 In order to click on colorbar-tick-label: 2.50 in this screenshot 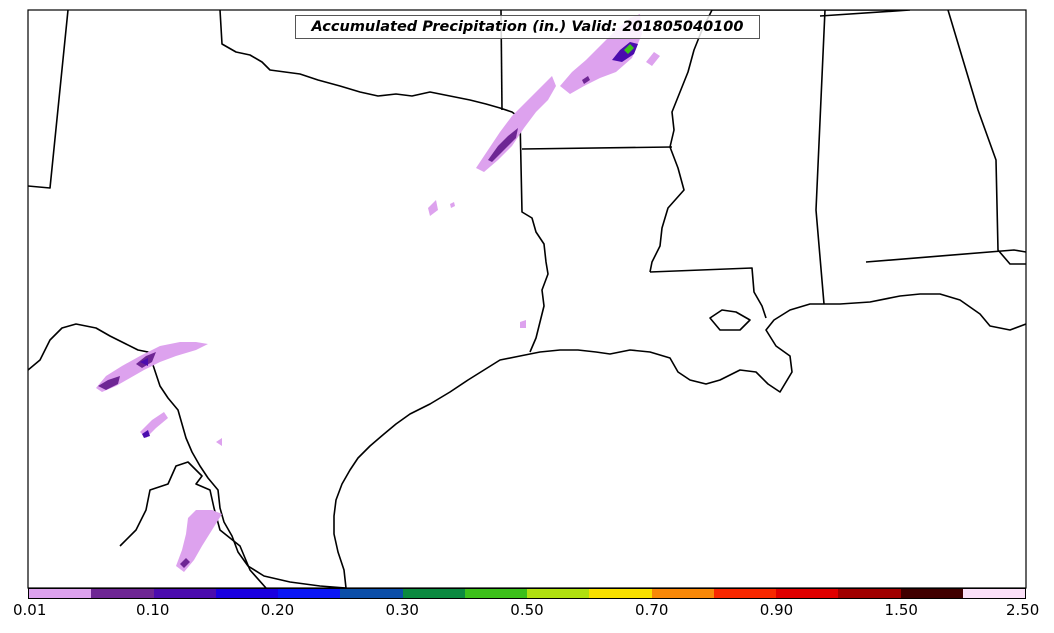, I will do `click(1022, 610)`.